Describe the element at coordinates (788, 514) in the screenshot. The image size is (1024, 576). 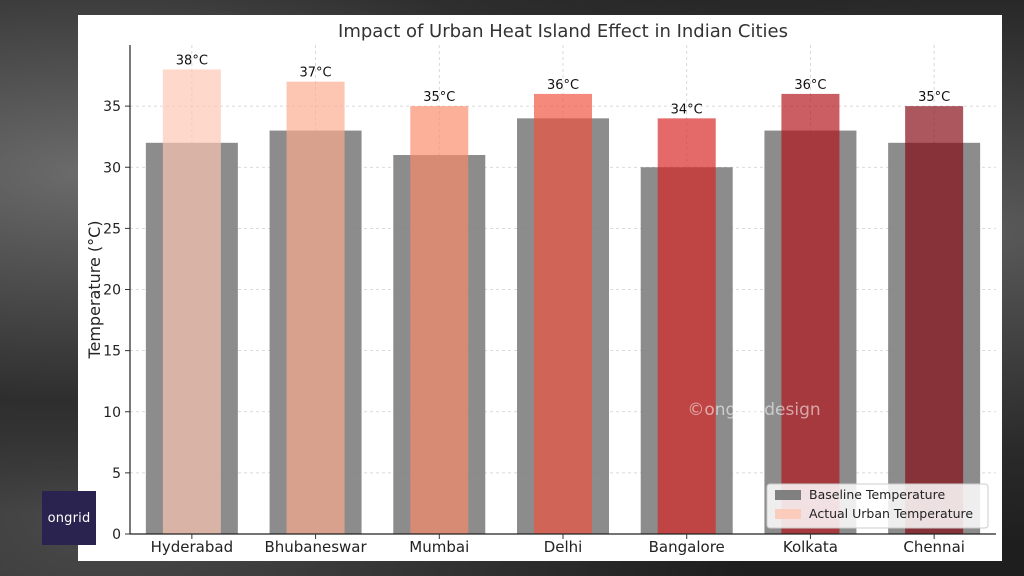
I see `legend-swatch-urban` at that location.